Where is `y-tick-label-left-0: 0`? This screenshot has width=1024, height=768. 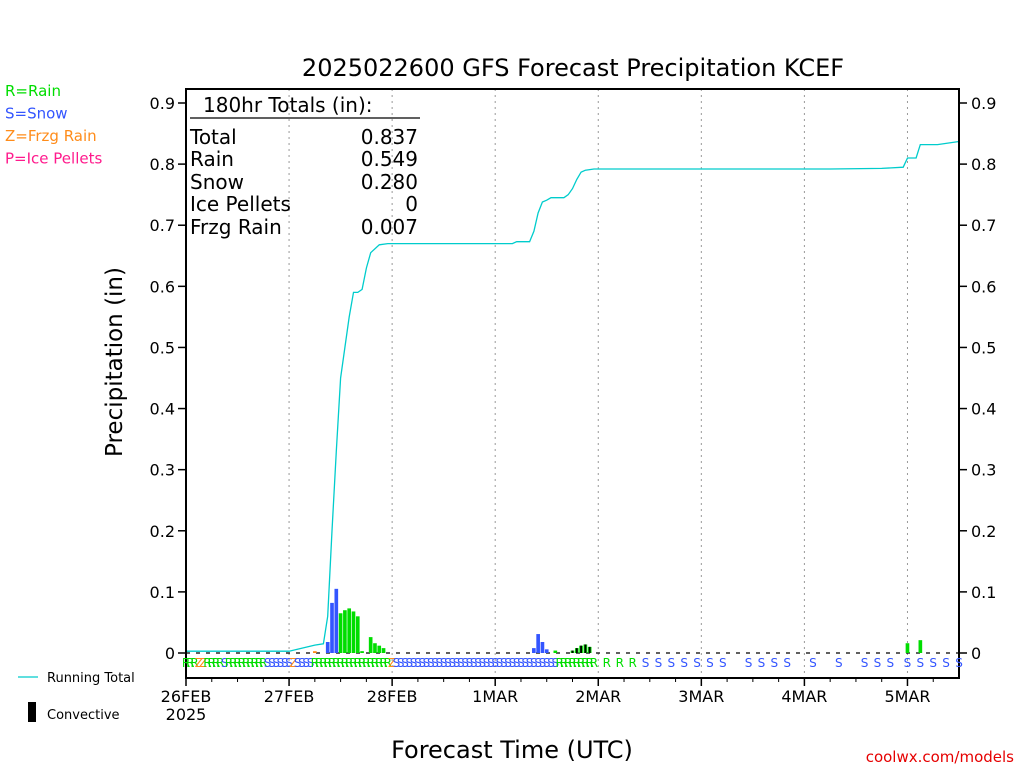
y-tick-label-left-0: 0 is located at coordinates (170, 653).